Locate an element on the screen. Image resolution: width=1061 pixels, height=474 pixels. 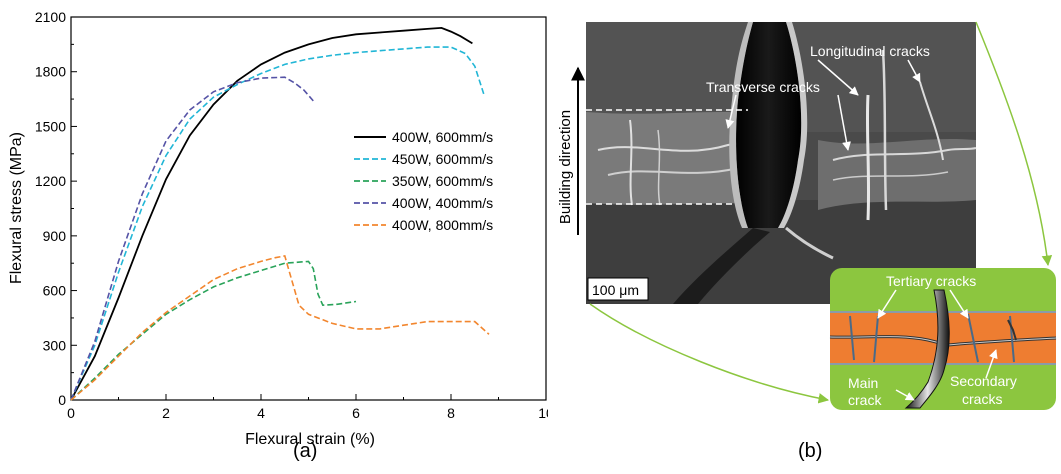
building-direction-label: Building direction is located at coordinates (565, 167).